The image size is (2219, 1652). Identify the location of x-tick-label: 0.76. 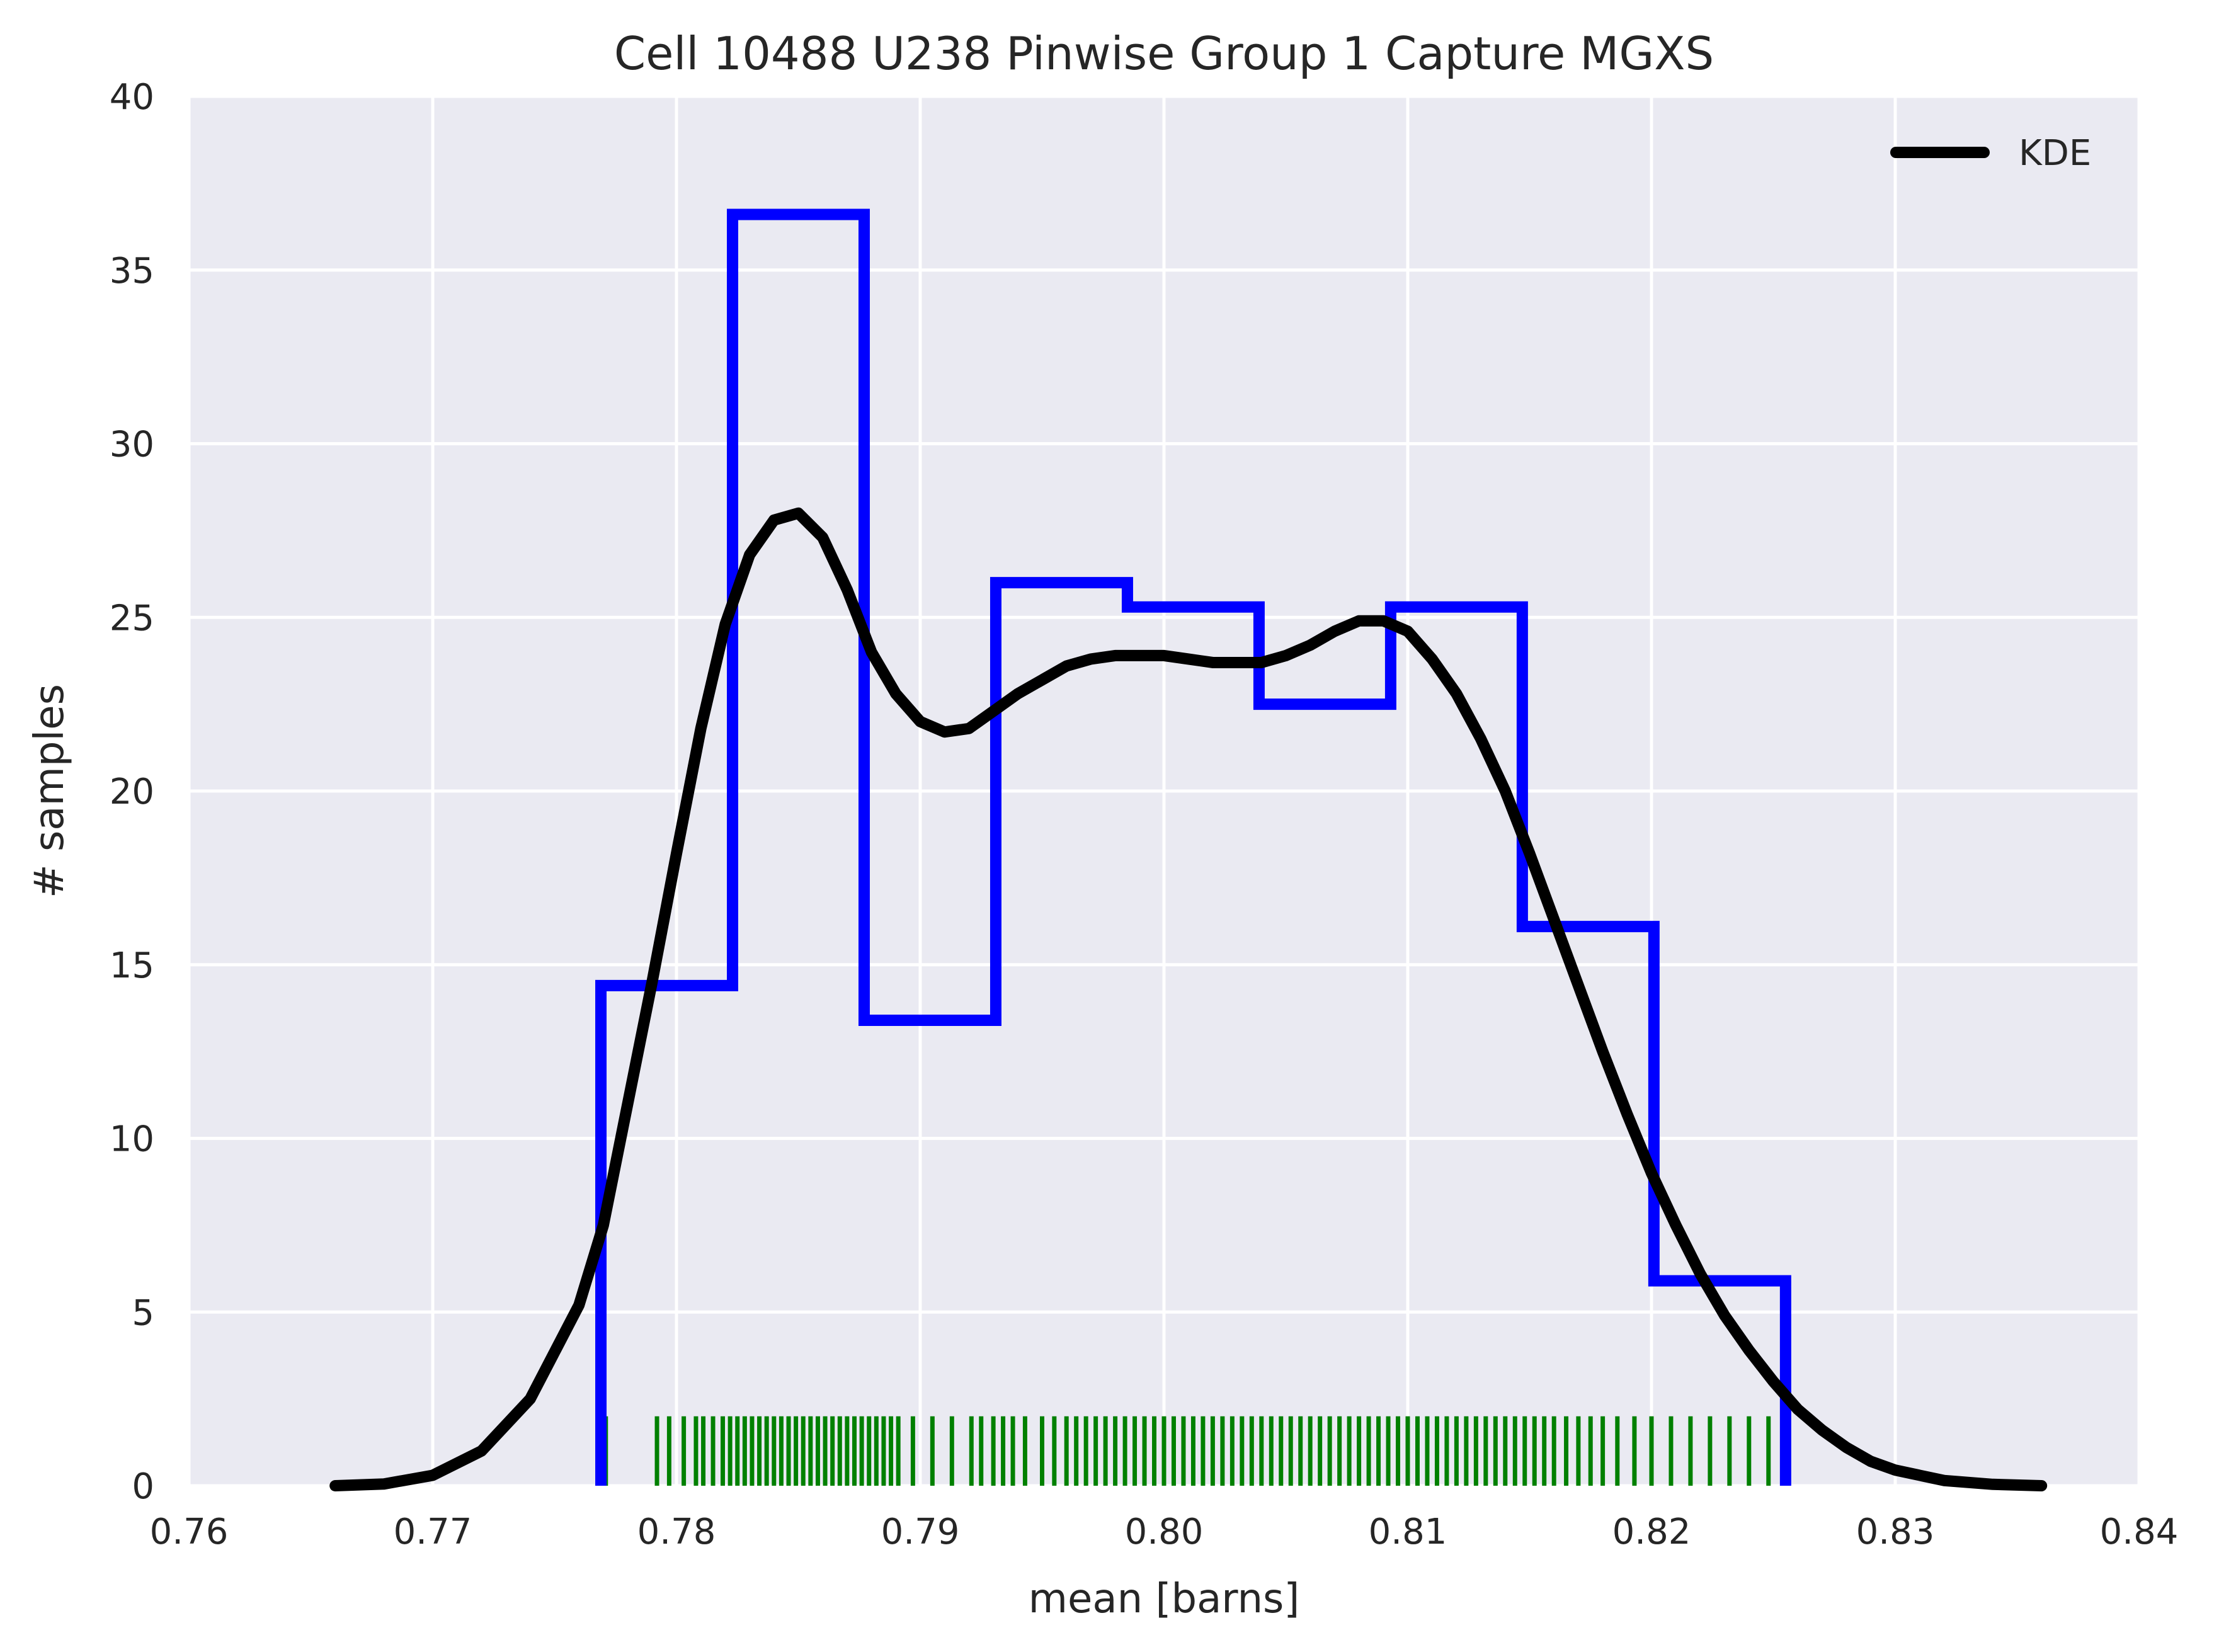
(189, 1532).